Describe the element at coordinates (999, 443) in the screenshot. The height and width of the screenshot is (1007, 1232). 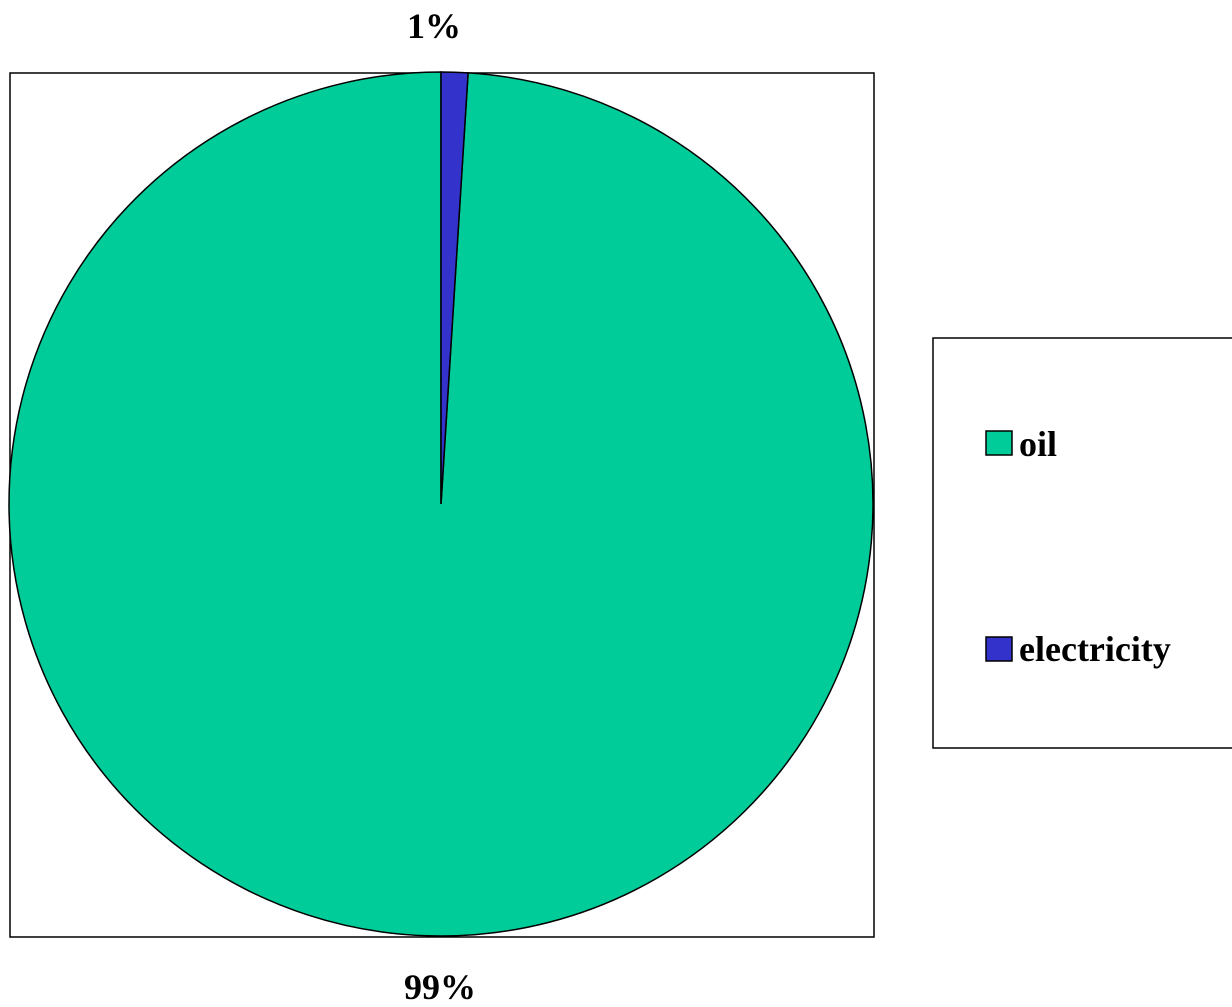
I see `legend-swatch-oil` at that location.